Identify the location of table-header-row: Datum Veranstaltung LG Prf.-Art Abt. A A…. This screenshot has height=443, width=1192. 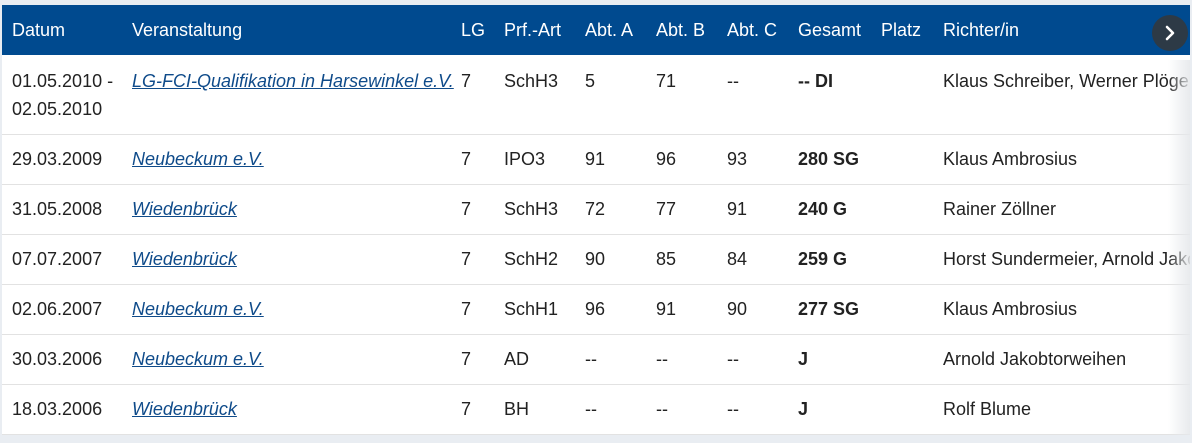
(596, 30).